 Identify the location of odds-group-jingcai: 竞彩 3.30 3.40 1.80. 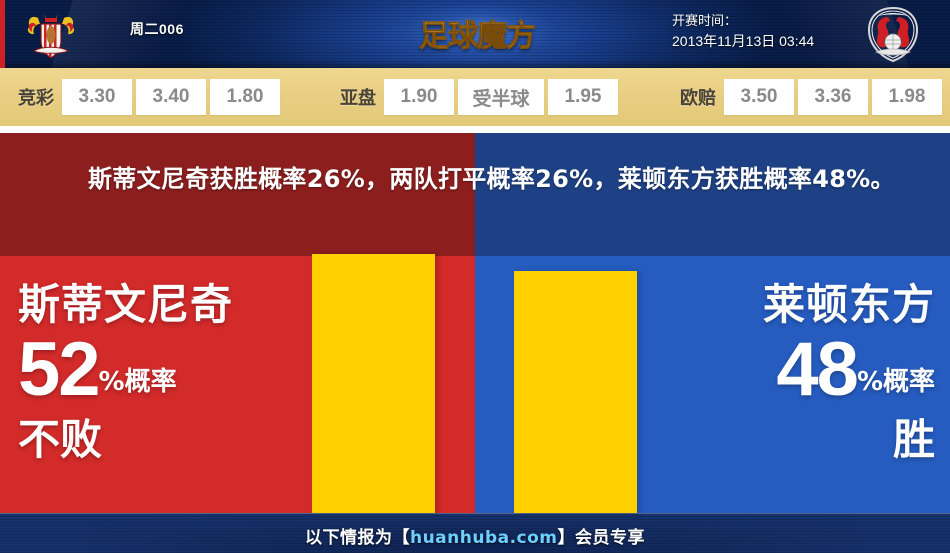
(151, 97).